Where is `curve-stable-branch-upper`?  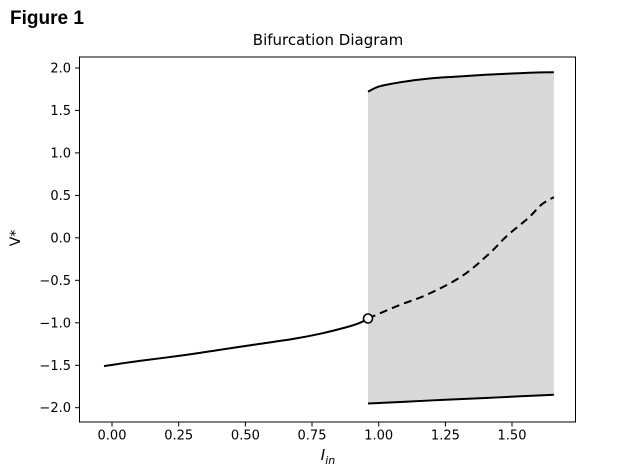 curve-stable-branch-upper is located at coordinates (460, 82).